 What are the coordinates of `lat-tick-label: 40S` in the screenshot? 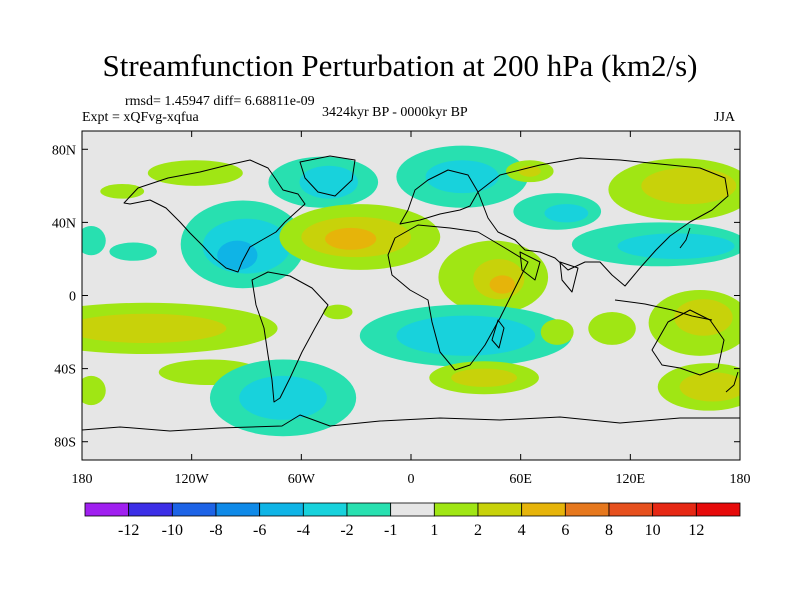 It's located at (65, 370).